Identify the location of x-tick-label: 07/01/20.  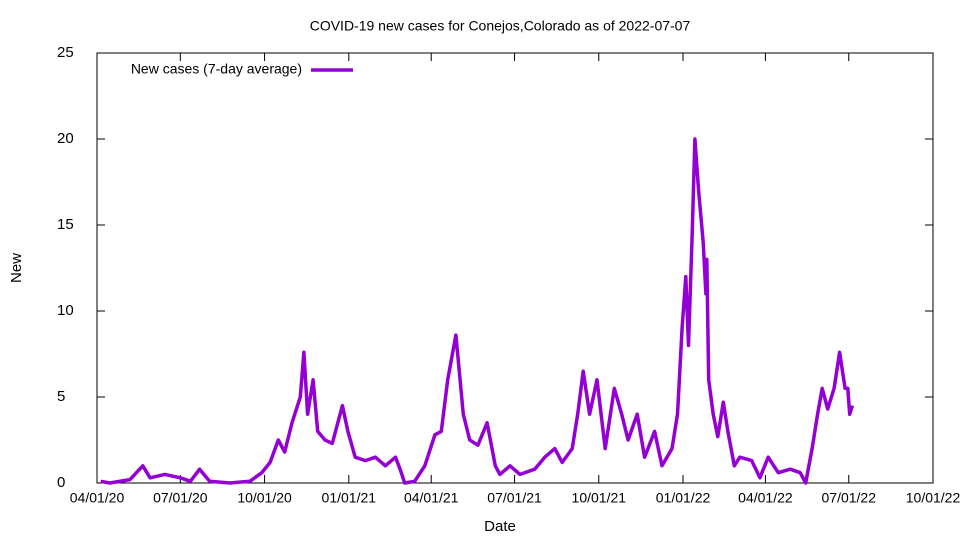
(180, 498).